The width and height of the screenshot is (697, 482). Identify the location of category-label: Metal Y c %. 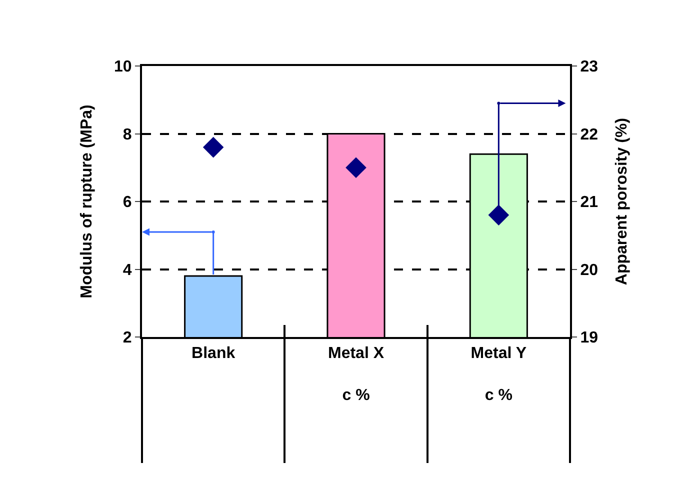
(498, 374).